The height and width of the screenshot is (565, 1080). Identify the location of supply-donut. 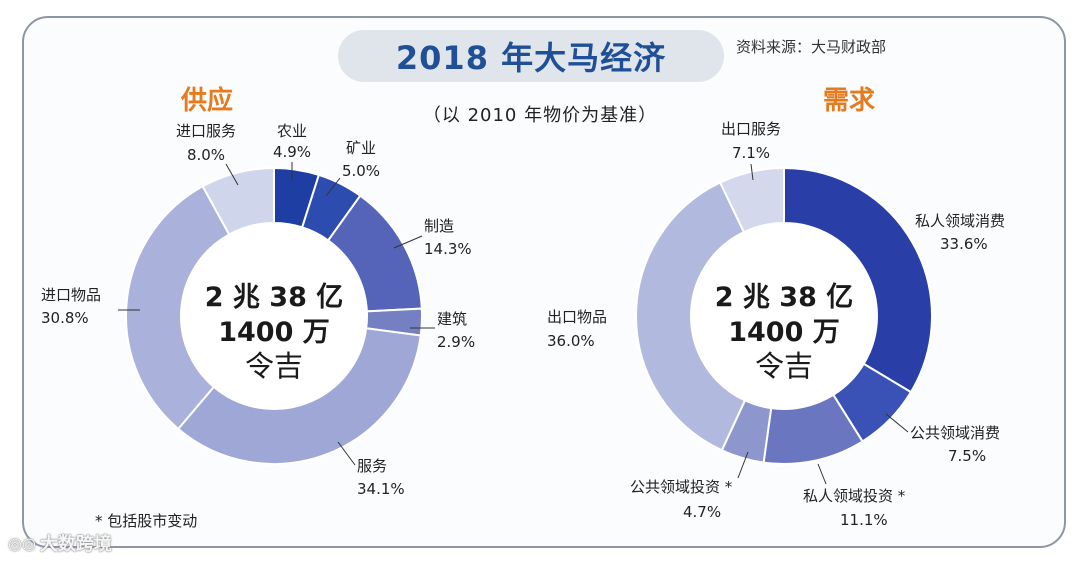
(274, 315).